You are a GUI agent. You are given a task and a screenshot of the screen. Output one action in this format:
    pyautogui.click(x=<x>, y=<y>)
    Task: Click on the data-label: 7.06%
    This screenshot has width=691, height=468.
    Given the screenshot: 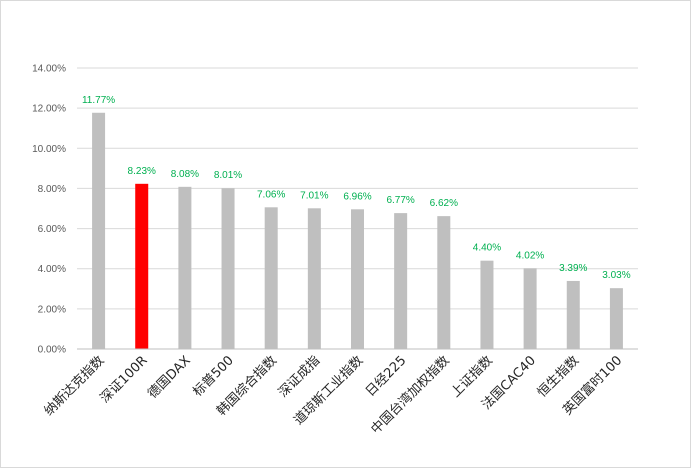 What is the action you would take?
    pyautogui.click(x=271, y=194)
    